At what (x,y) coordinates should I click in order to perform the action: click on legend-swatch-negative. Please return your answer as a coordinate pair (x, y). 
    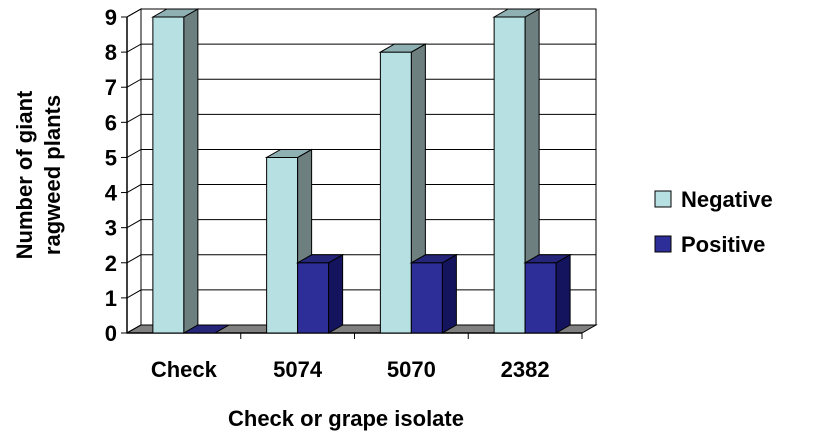
    Looking at the image, I should click on (663, 199).